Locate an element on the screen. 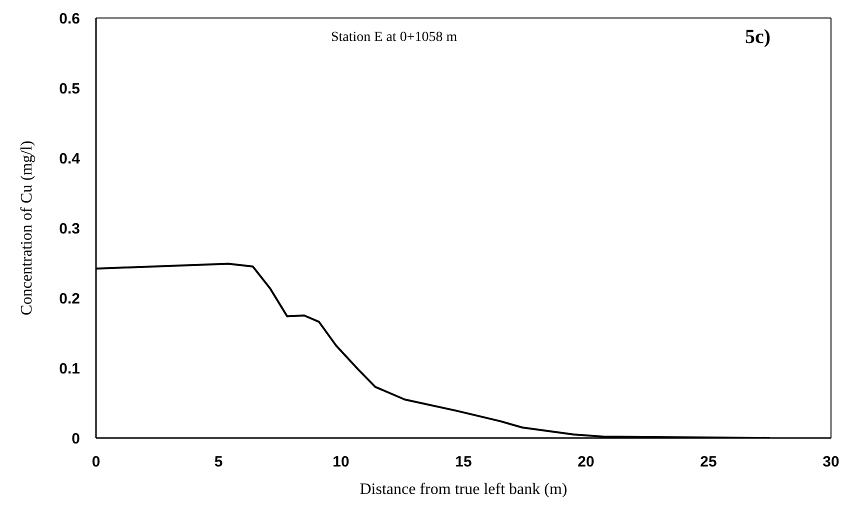 The height and width of the screenshot is (518, 855). y-tick-label: 0.6 is located at coordinates (69, 19).